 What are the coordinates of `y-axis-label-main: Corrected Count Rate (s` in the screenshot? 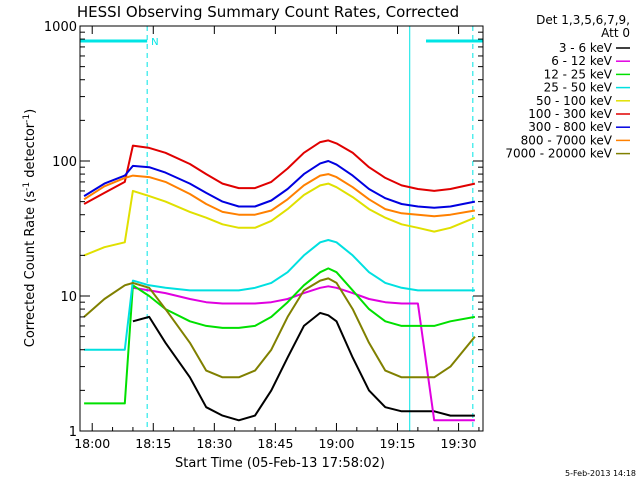 It's located at (30, 269).